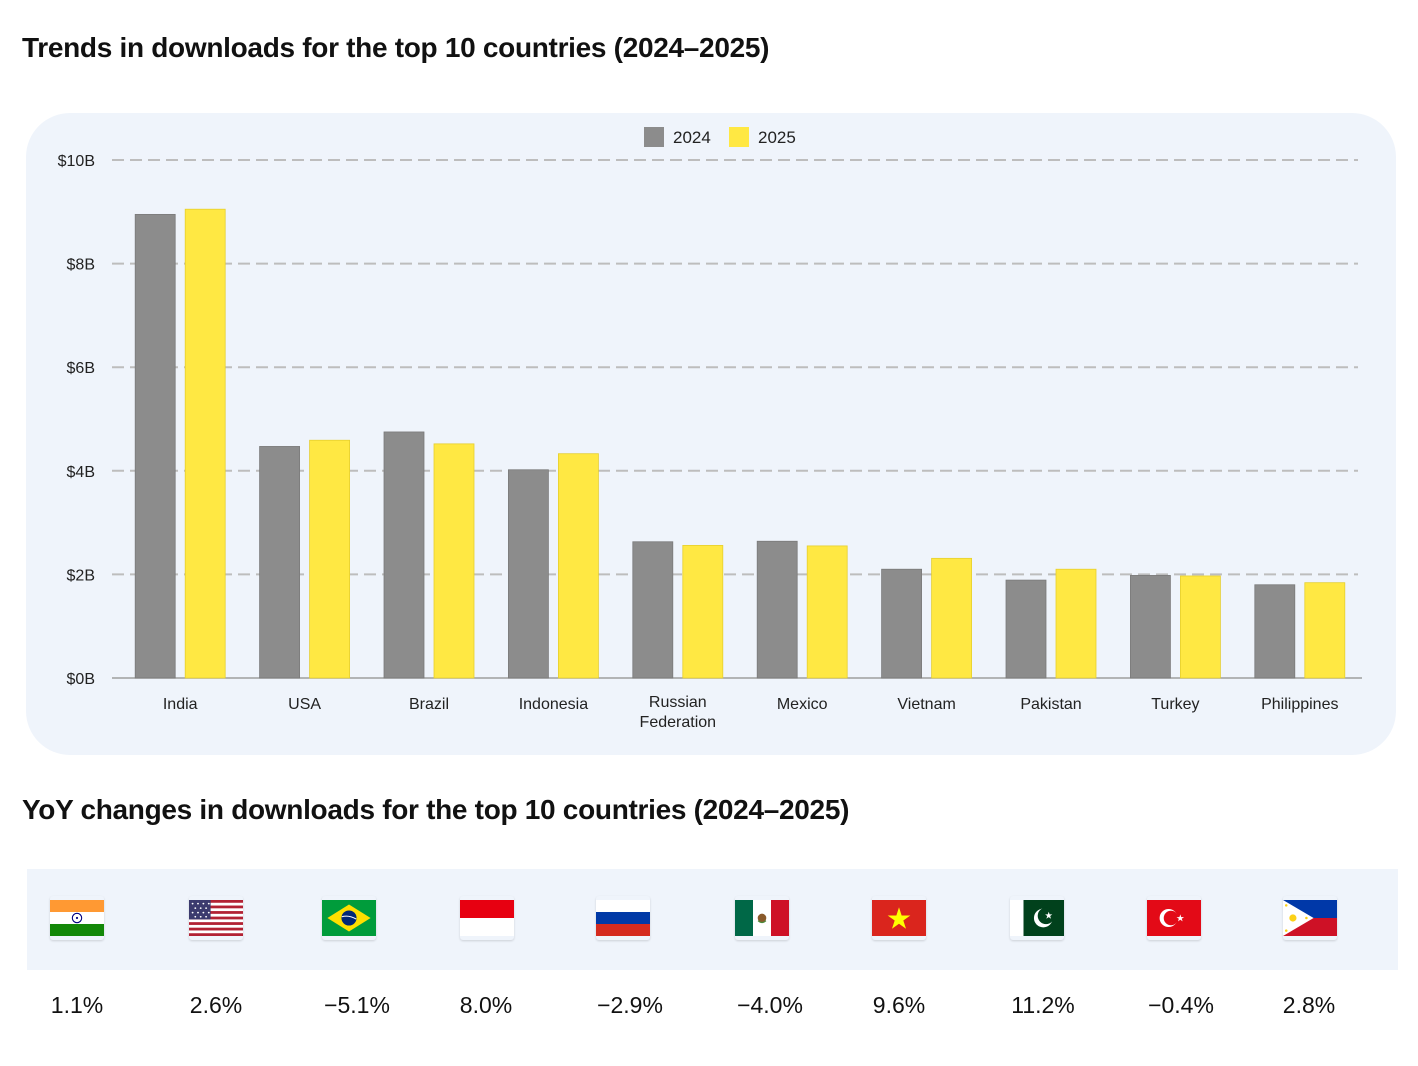 The height and width of the screenshot is (1066, 1418). What do you see at coordinates (827, 612) in the screenshot?
I see `bar-2025-mexico` at bounding box center [827, 612].